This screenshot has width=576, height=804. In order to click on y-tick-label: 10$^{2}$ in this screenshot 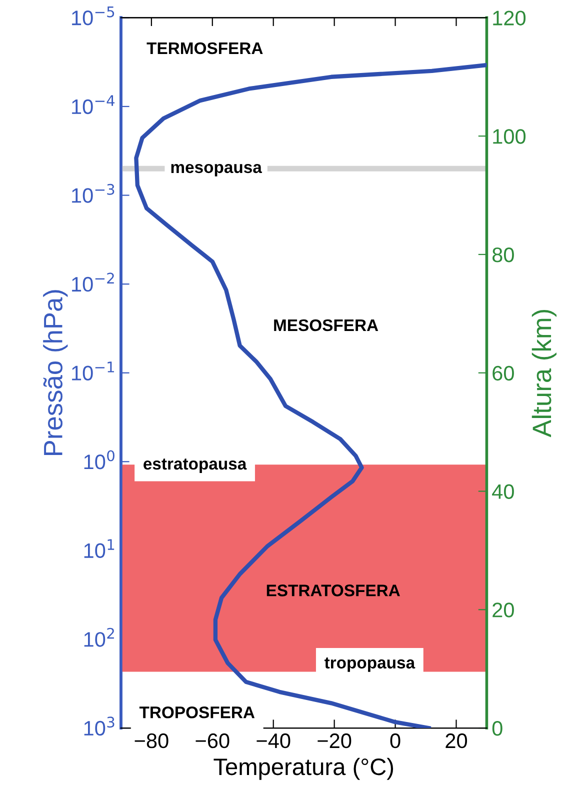, I will do `click(99, 637)`.